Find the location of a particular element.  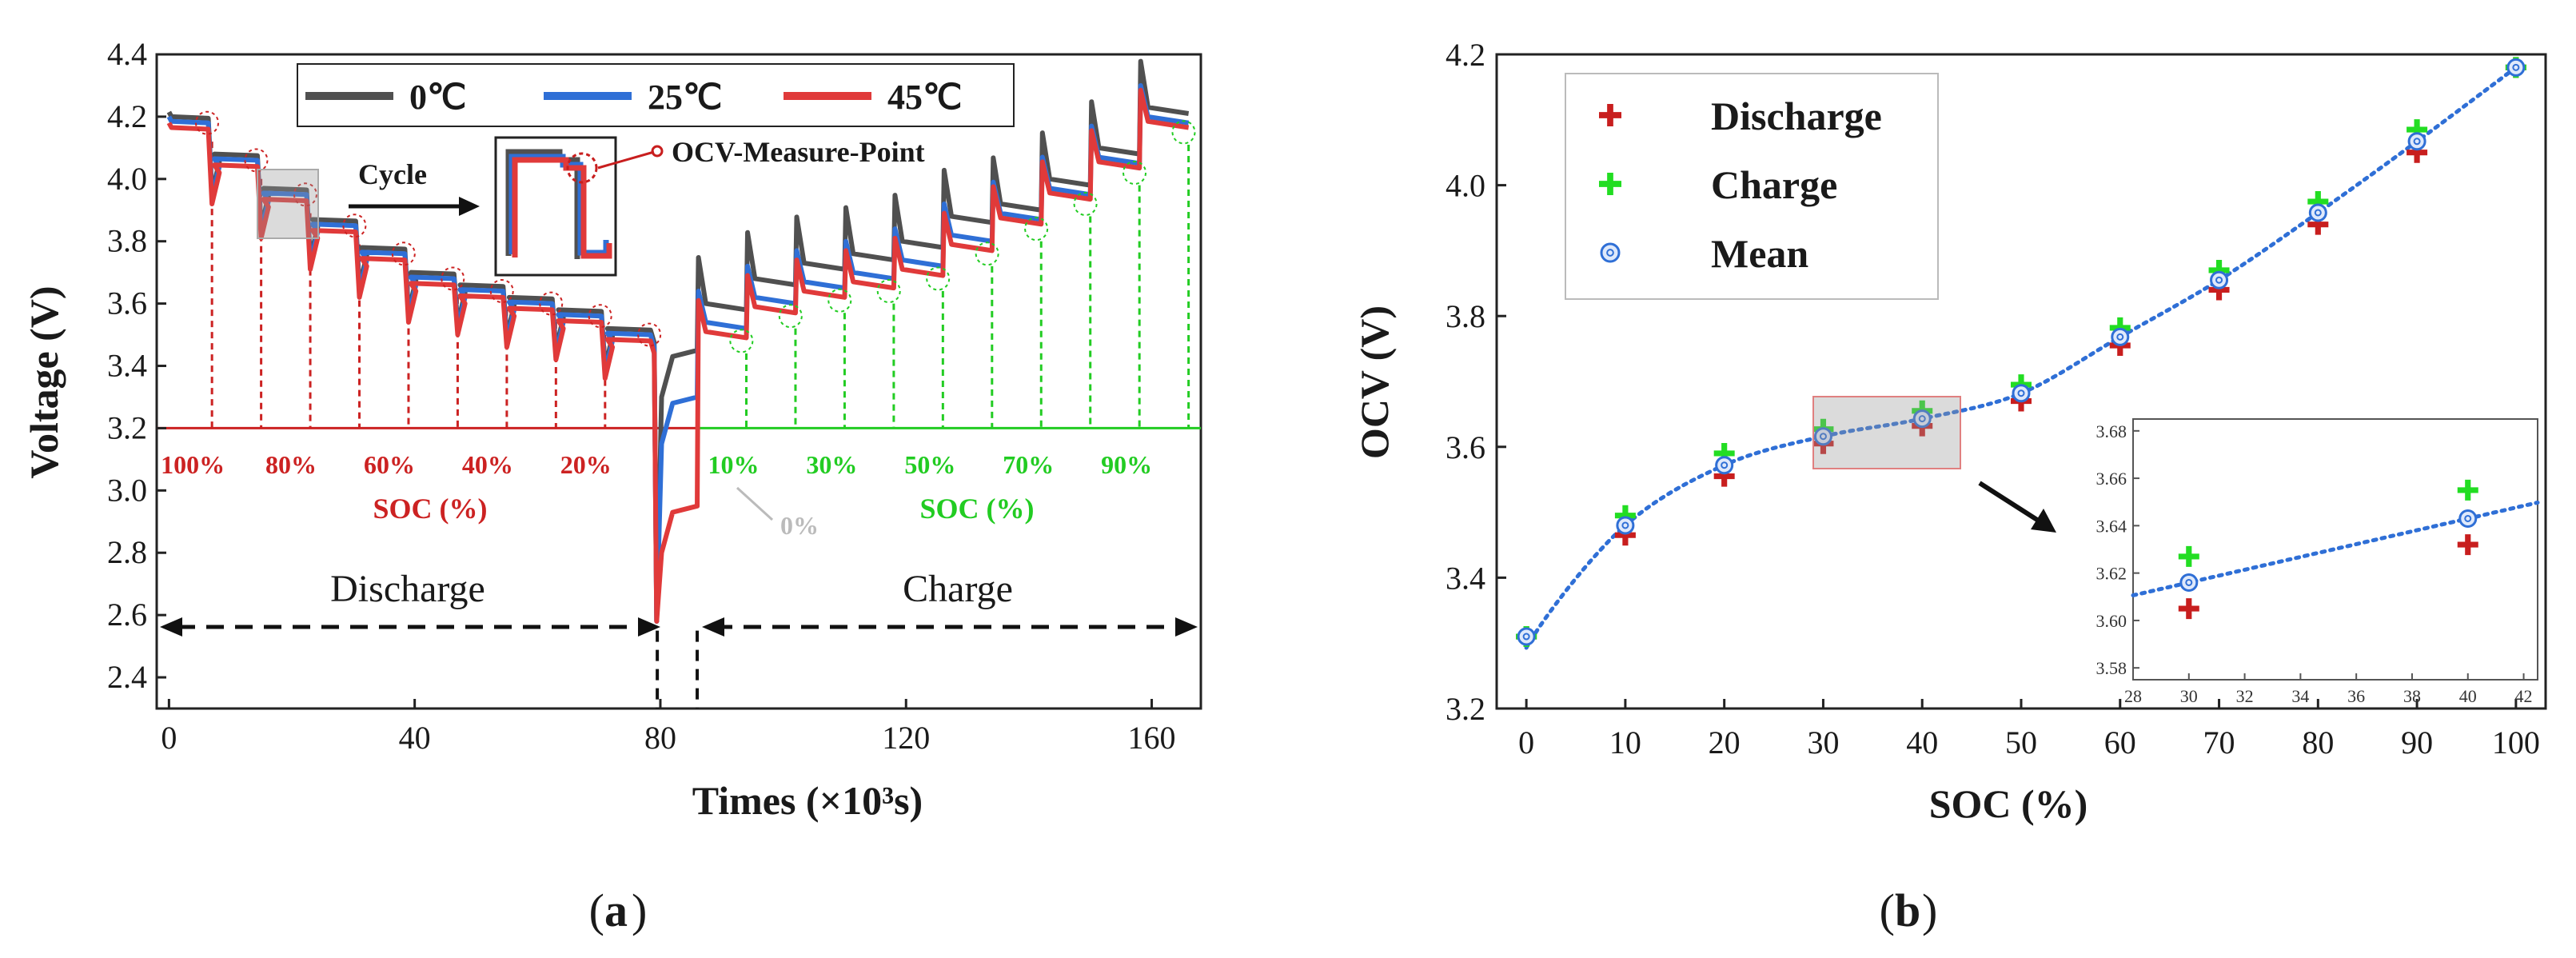

a-charge-label: Charge is located at coordinates (958, 589).